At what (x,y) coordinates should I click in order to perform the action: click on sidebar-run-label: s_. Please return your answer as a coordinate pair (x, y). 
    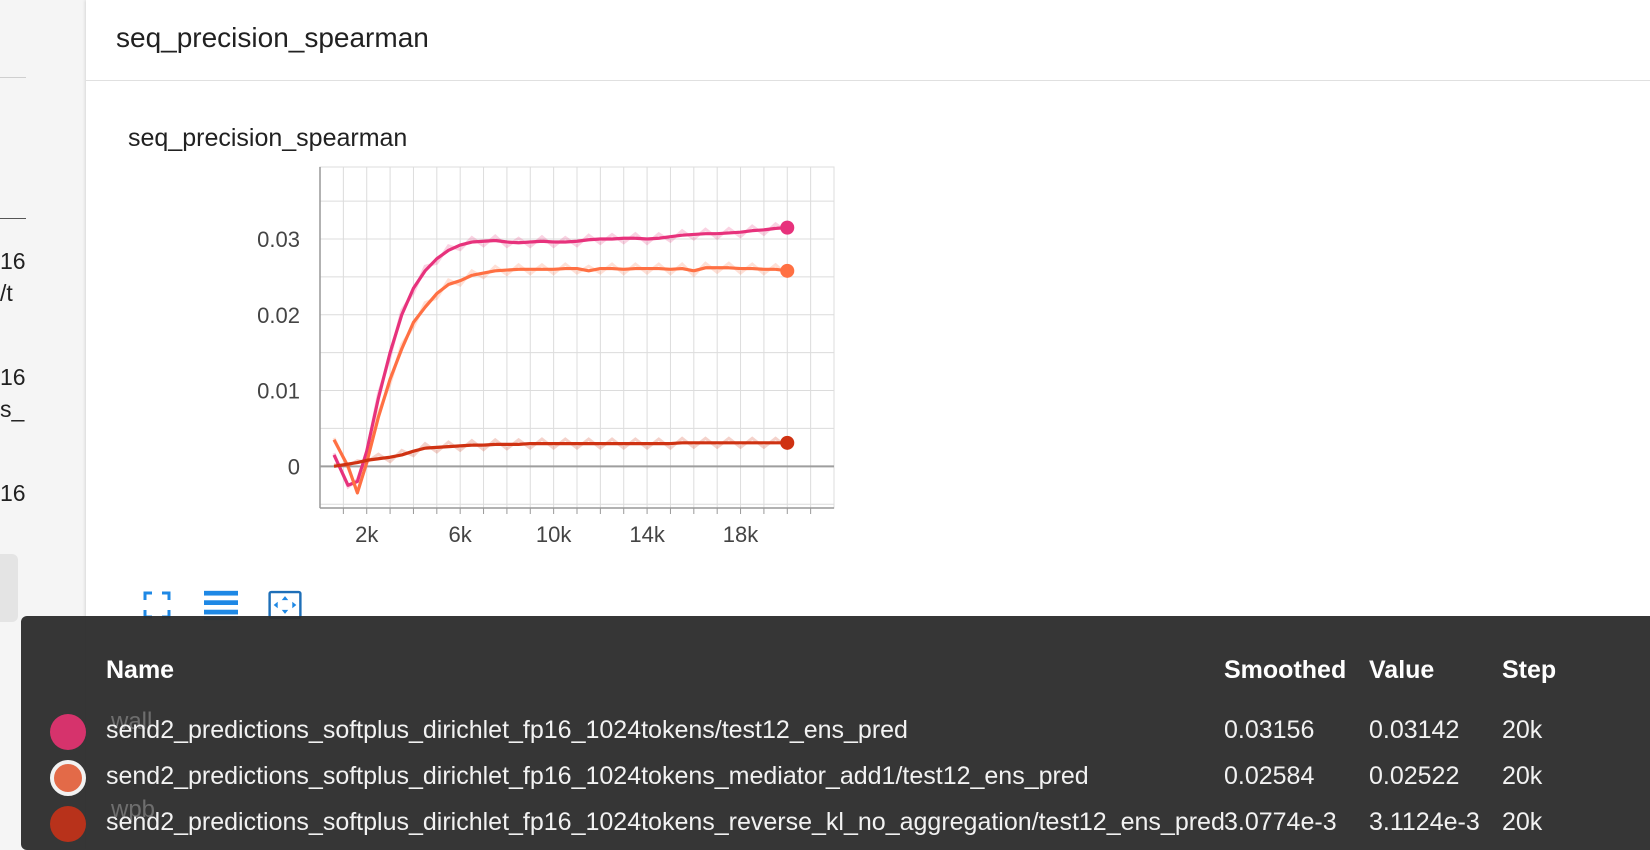
    Looking at the image, I should click on (12, 409).